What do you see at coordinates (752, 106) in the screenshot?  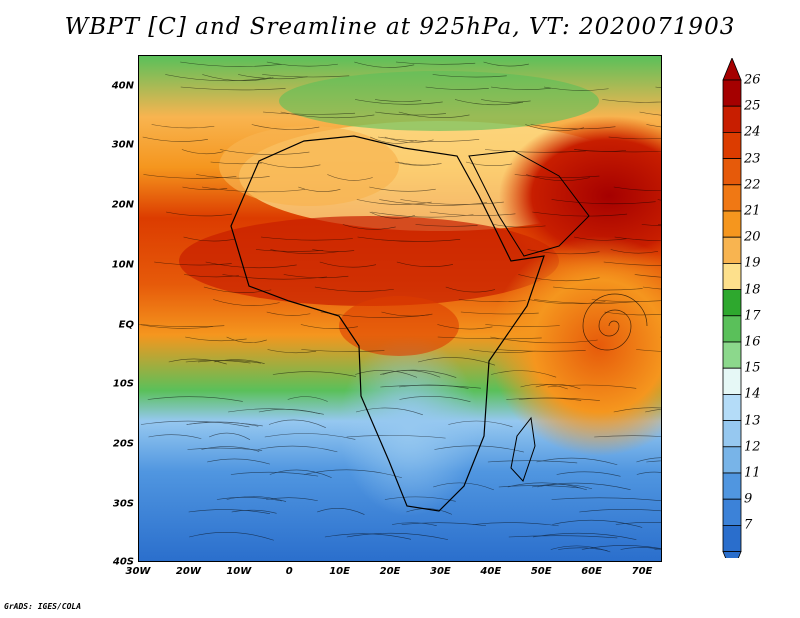 I see `colorbar-label: 25` at bounding box center [752, 106].